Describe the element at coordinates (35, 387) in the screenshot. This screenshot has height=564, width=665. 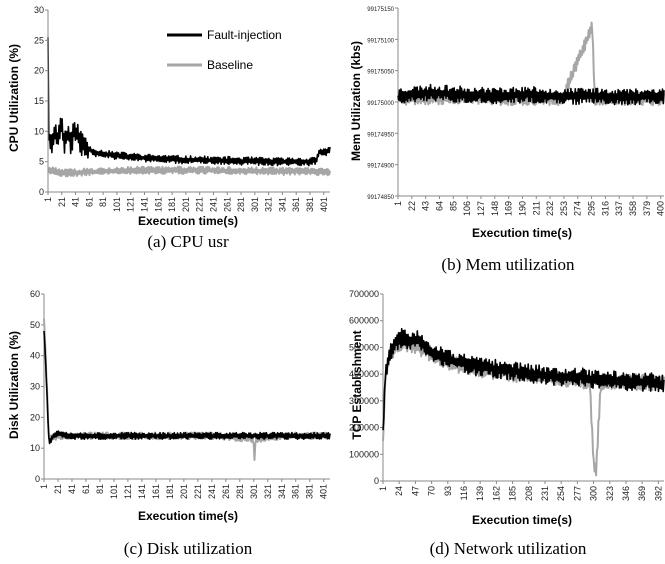
I see `disk-ytick-label: 30` at that location.